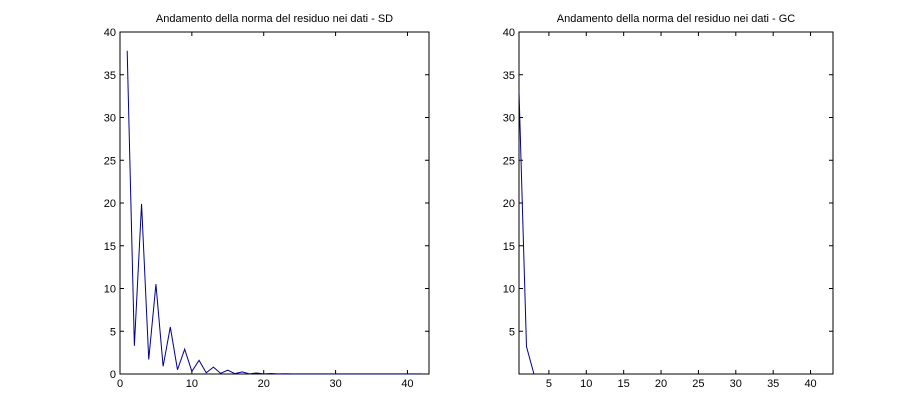 The image size is (920, 420). I want to click on x-tick-label: 25, so click(698, 384).